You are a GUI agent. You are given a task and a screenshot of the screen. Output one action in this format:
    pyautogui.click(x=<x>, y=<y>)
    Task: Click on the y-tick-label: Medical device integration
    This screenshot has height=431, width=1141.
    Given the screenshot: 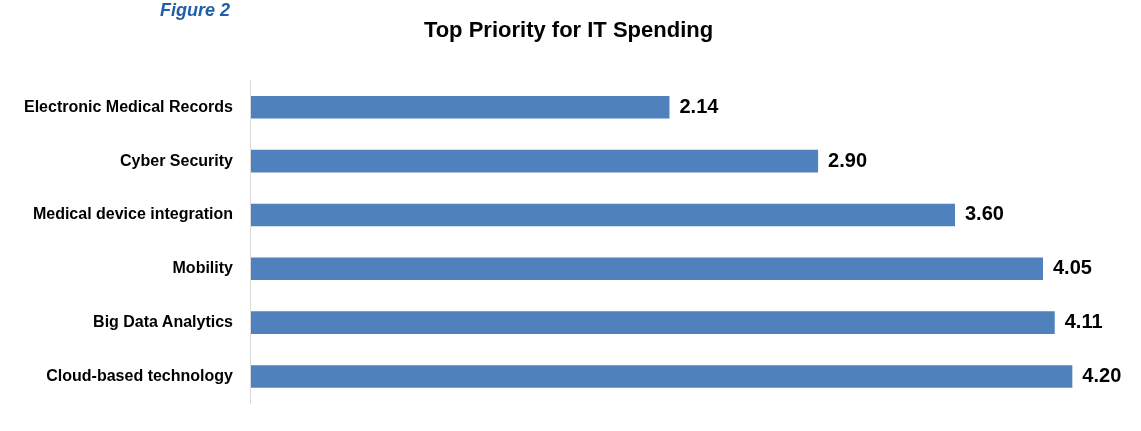 What is the action you would take?
    pyautogui.click(x=132, y=214)
    